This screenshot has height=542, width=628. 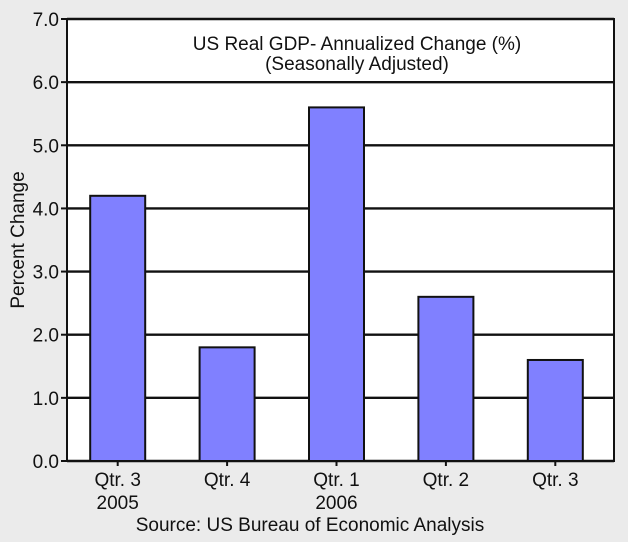 What do you see at coordinates (357, 44) in the screenshot?
I see `chart-title: US Real GDP- Annualized Change (%)` at bounding box center [357, 44].